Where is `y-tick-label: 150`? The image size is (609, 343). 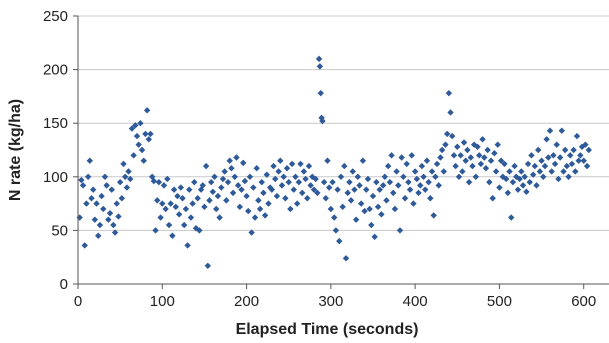 y-tick-label: 150 is located at coordinates (55, 123).